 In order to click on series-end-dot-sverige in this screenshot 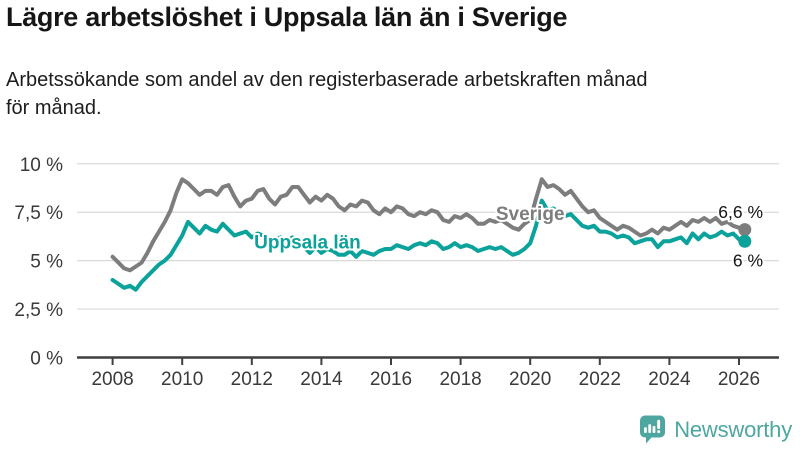, I will do `click(745, 230)`.